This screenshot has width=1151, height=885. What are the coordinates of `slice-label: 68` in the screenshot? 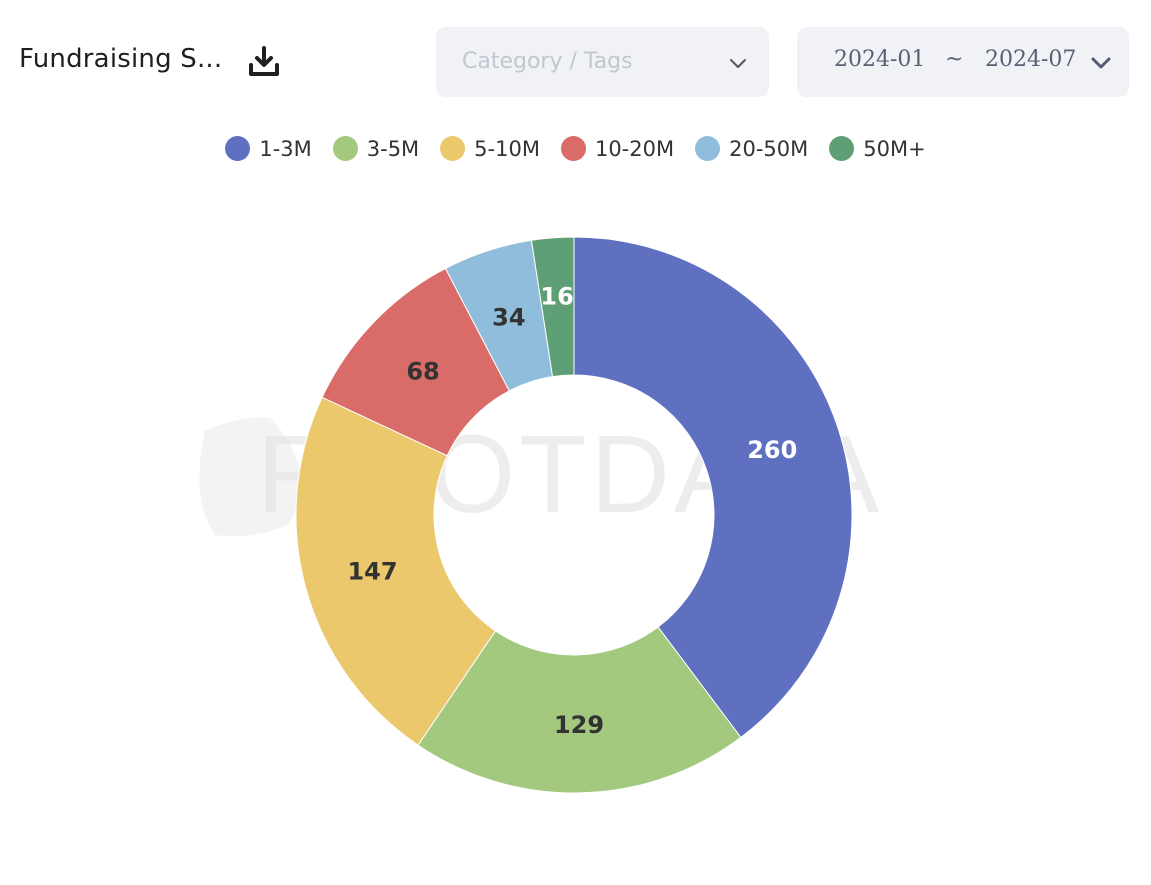 It's located at (422, 371).